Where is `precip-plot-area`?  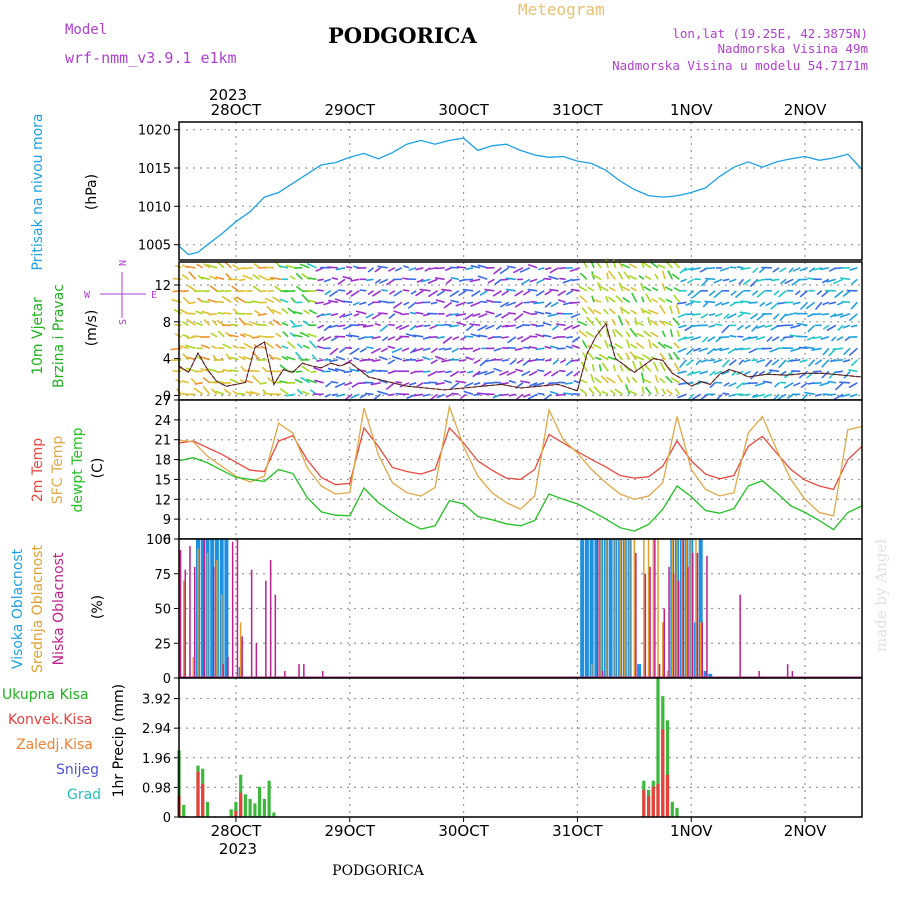 precip-plot-area is located at coordinates (520, 747).